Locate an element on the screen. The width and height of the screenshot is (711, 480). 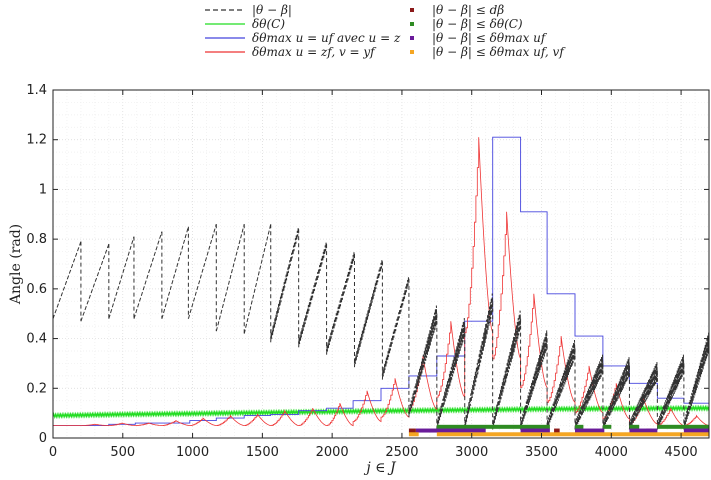
legend-label: |θ − β| ≤ δθ(C) is located at coordinates (477, 24).